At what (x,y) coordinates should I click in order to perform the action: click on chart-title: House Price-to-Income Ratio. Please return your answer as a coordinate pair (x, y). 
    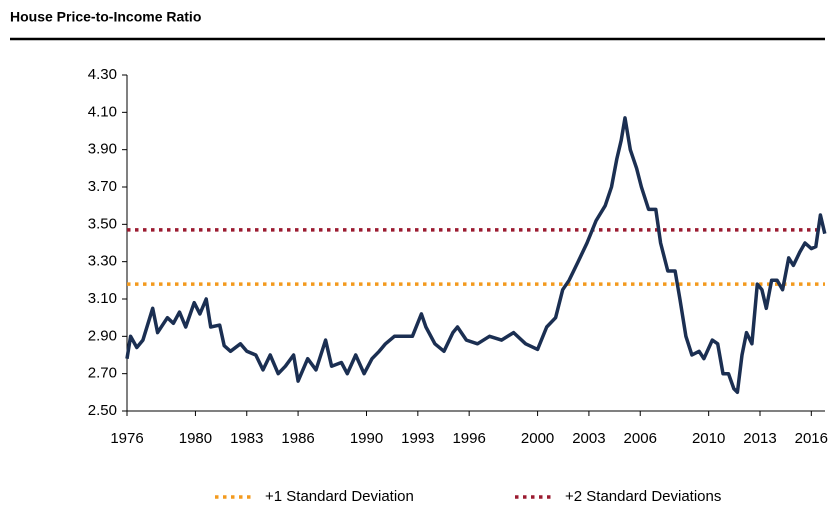
    Looking at the image, I should click on (105, 17).